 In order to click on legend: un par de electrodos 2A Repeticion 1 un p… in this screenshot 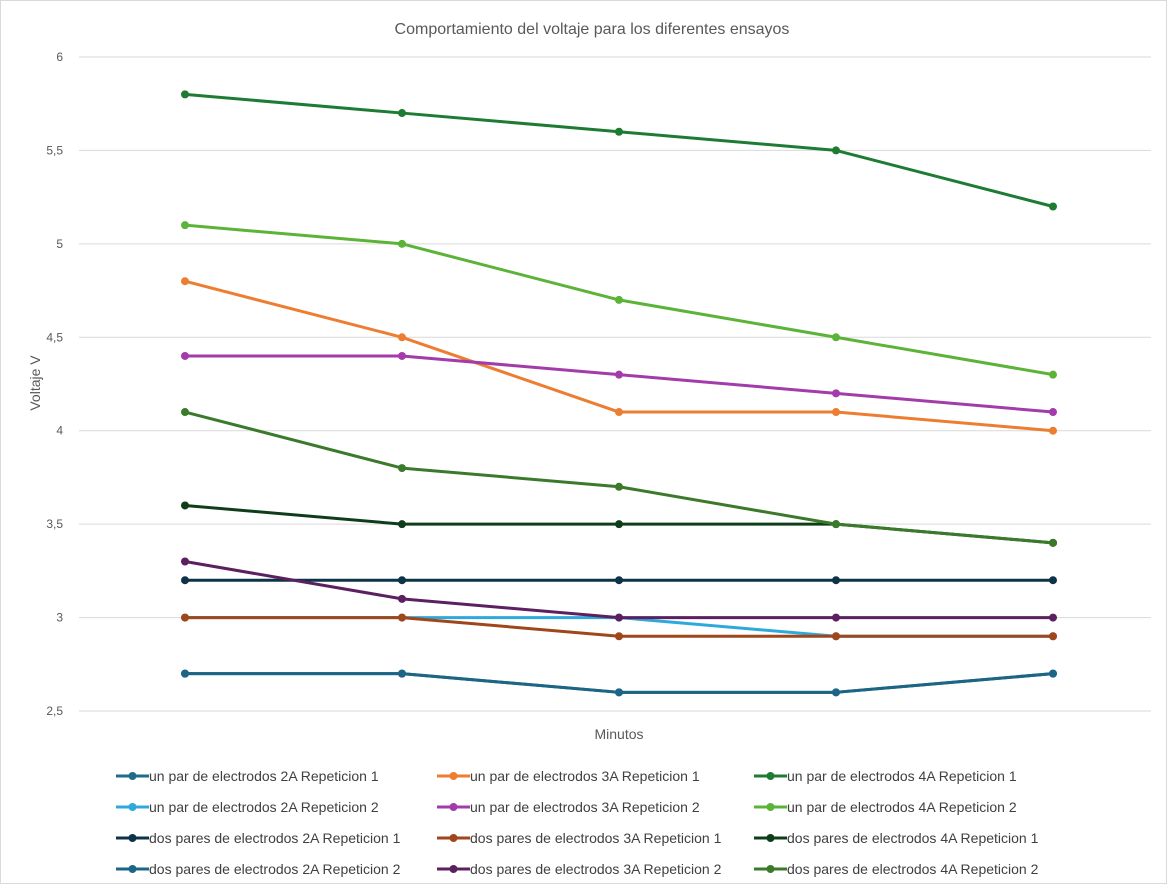, I will do `click(577, 822)`.